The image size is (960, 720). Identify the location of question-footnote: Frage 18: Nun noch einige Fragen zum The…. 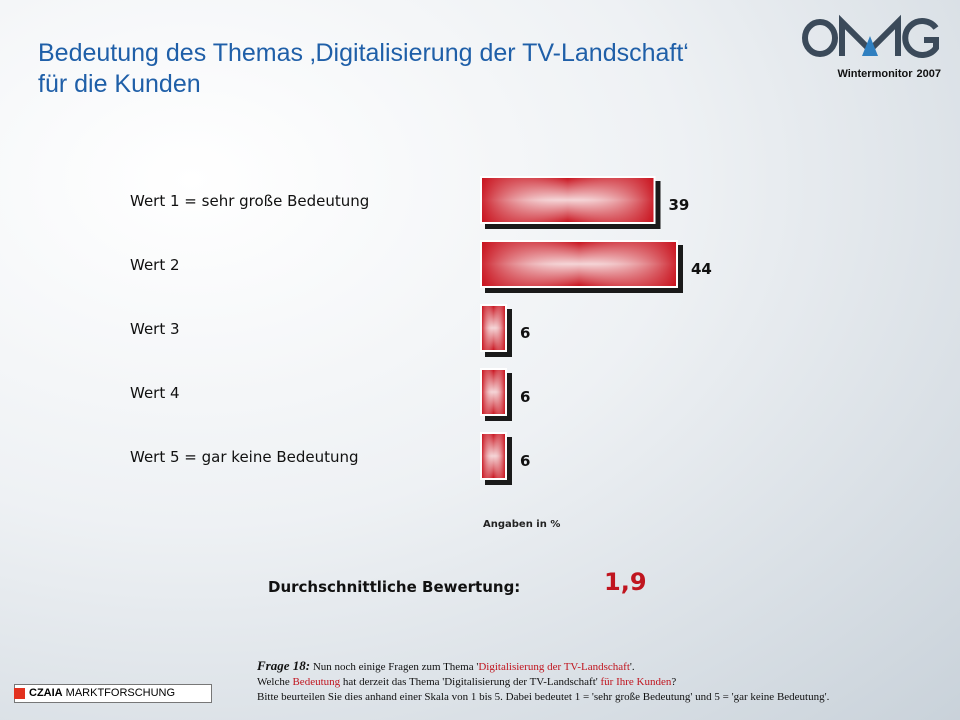
(607, 681).